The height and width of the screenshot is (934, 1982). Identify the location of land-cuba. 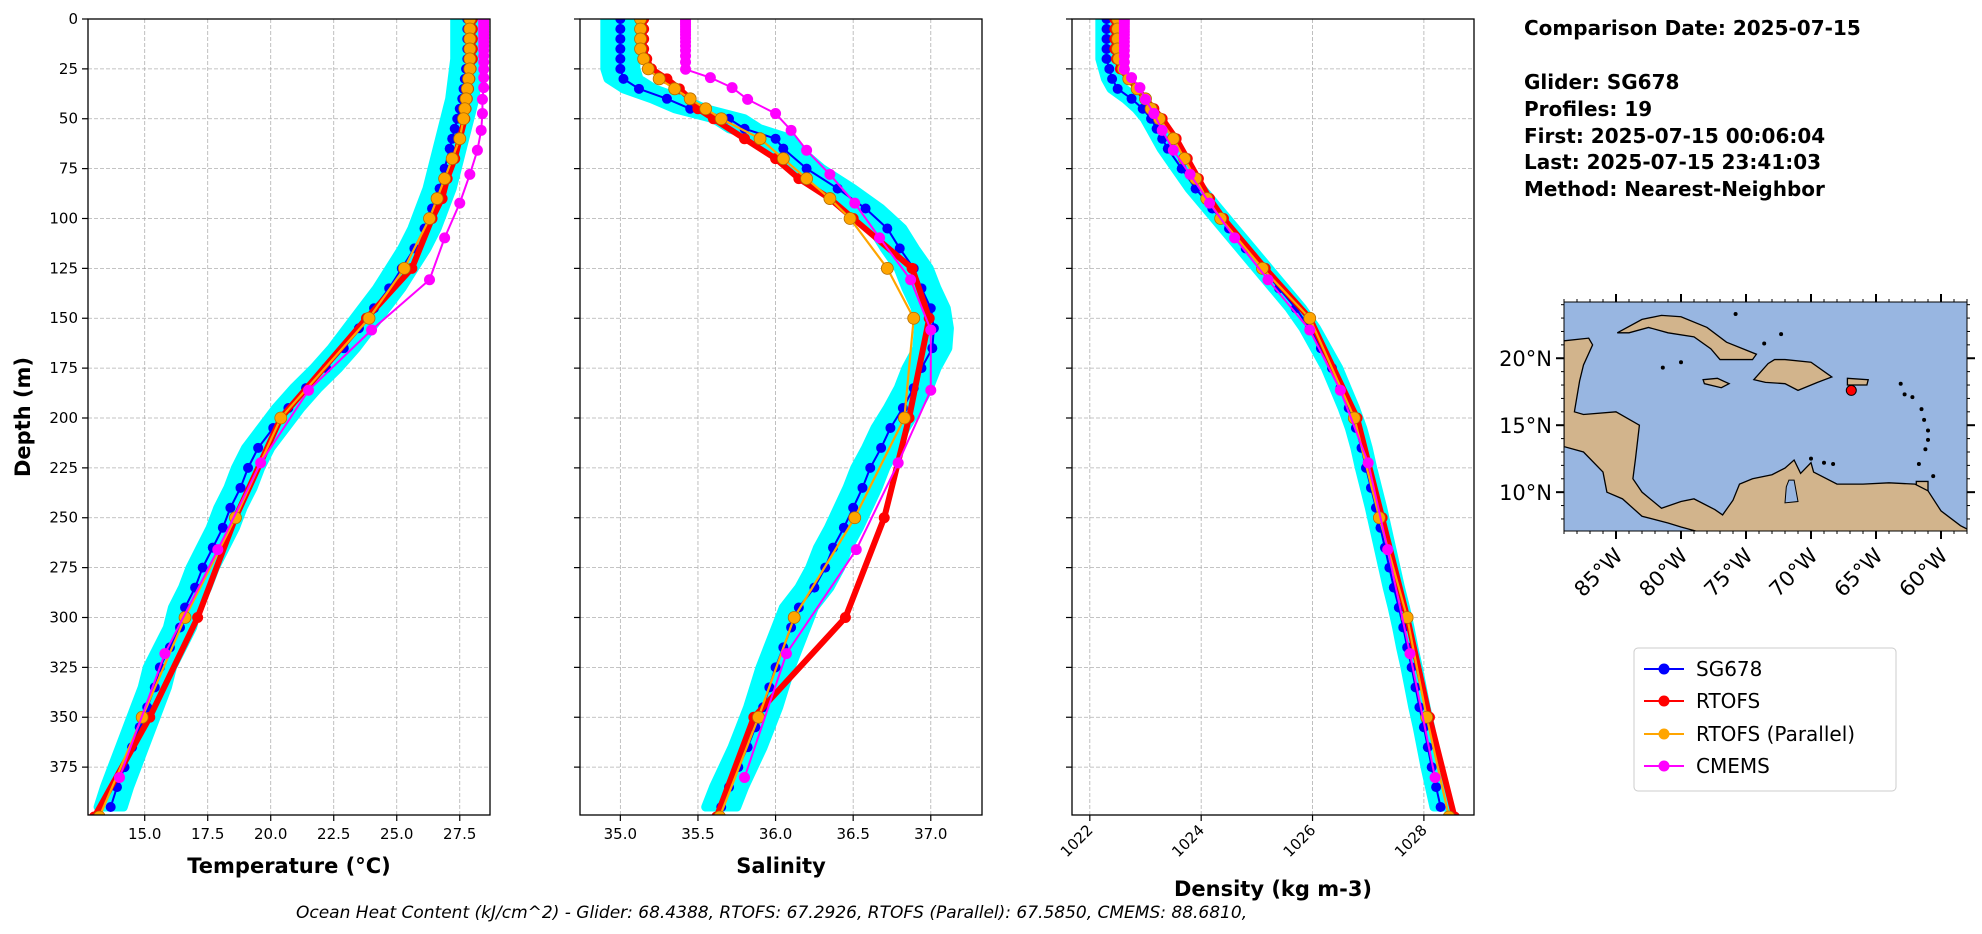
(1687, 337).